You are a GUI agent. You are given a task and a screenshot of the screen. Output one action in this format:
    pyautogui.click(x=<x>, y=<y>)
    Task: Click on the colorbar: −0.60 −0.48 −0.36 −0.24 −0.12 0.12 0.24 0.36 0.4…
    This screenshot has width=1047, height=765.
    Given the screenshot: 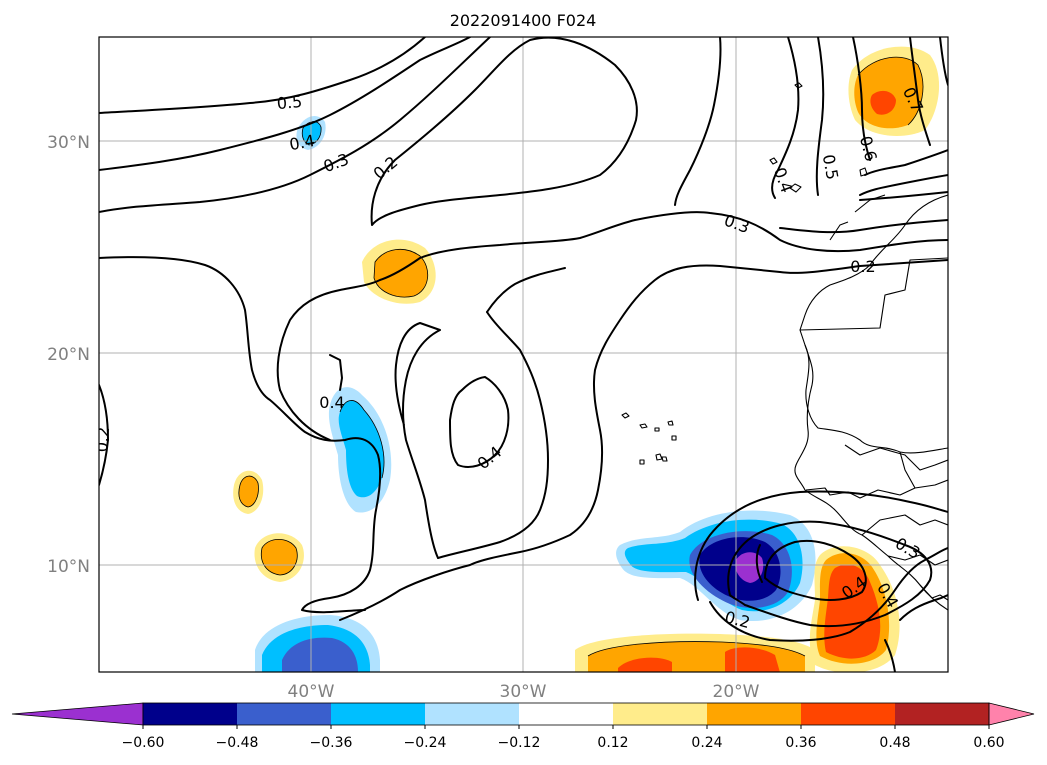 What is the action you would take?
    pyautogui.click(x=523, y=726)
    